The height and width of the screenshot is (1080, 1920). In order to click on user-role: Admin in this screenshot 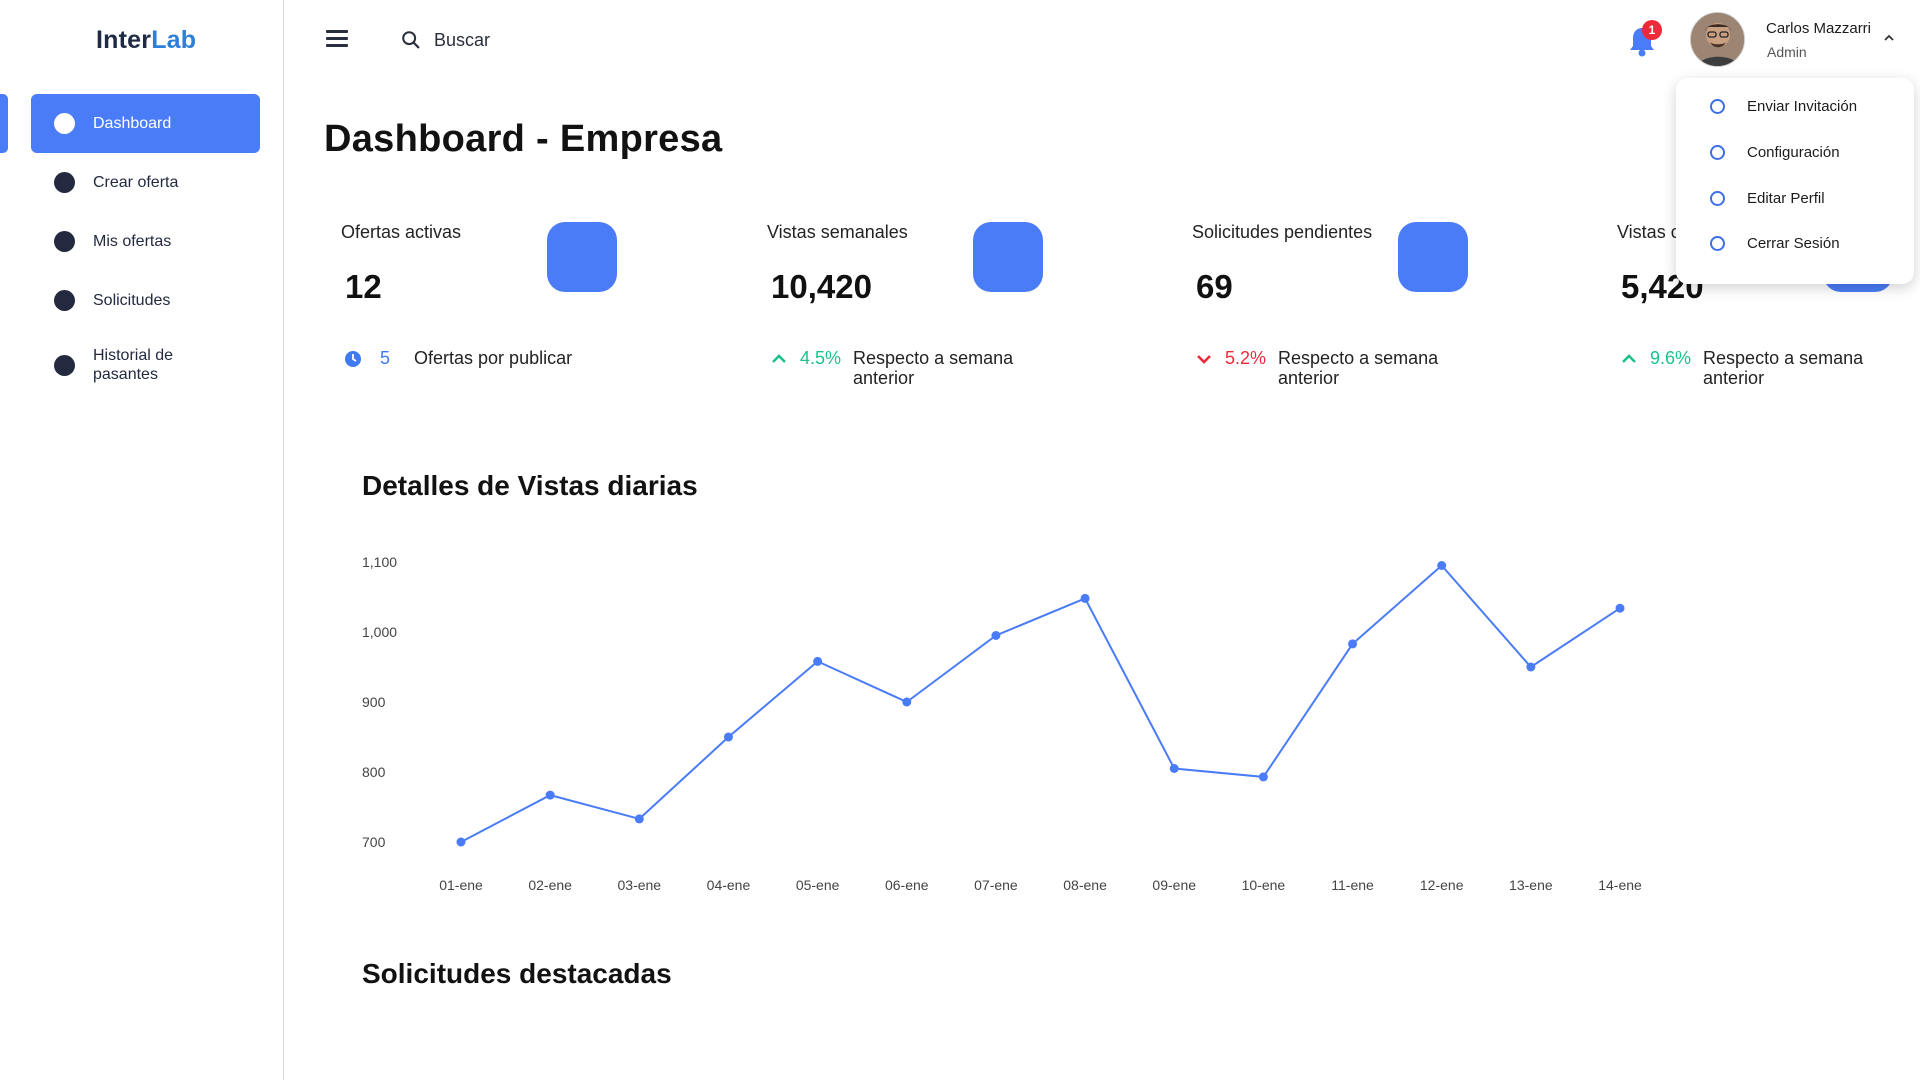, I will do `click(1787, 52)`.